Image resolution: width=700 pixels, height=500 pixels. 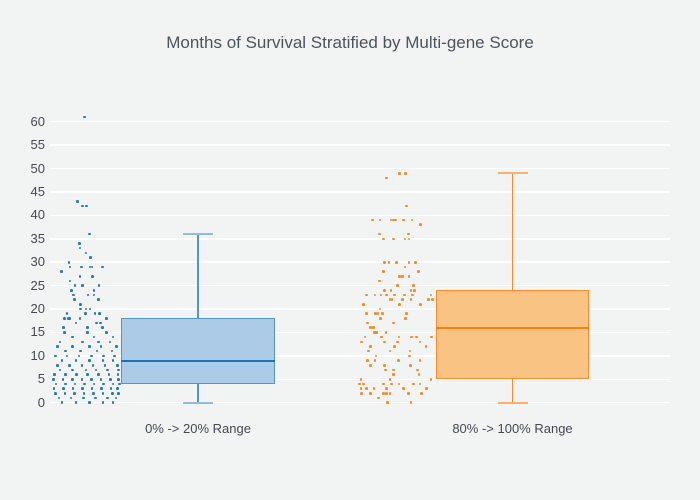 What do you see at coordinates (37, 145) in the screenshot?
I see `y-tick-label-55: 55` at bounding box center [37, 145].